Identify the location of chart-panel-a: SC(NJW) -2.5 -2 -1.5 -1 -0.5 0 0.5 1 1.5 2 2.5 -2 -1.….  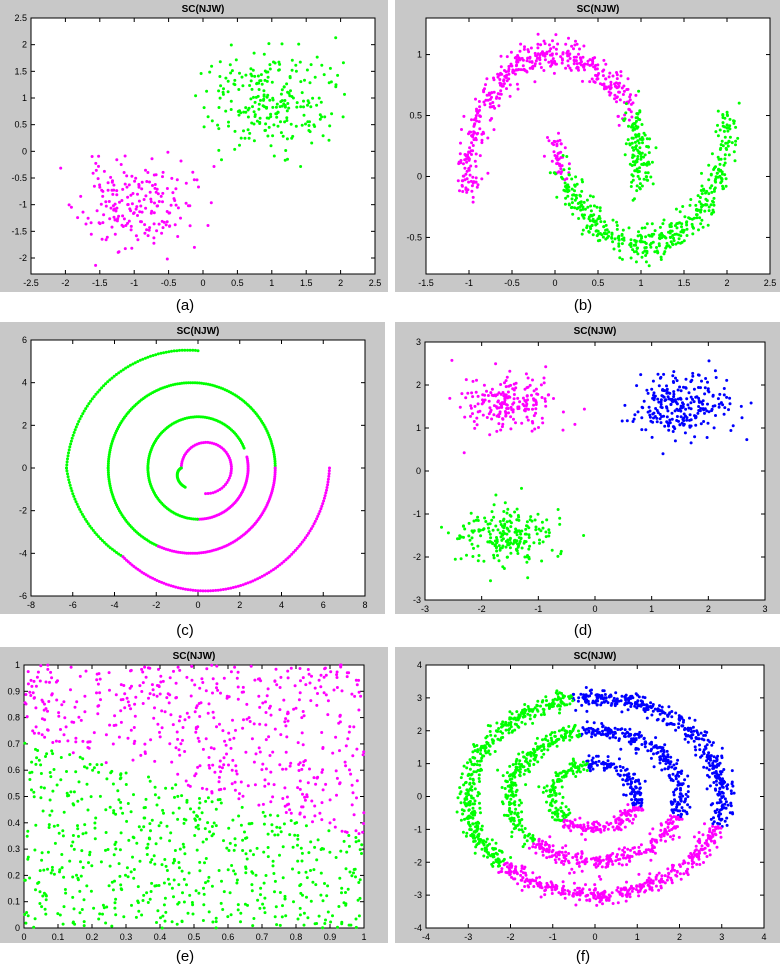
(194, 146).